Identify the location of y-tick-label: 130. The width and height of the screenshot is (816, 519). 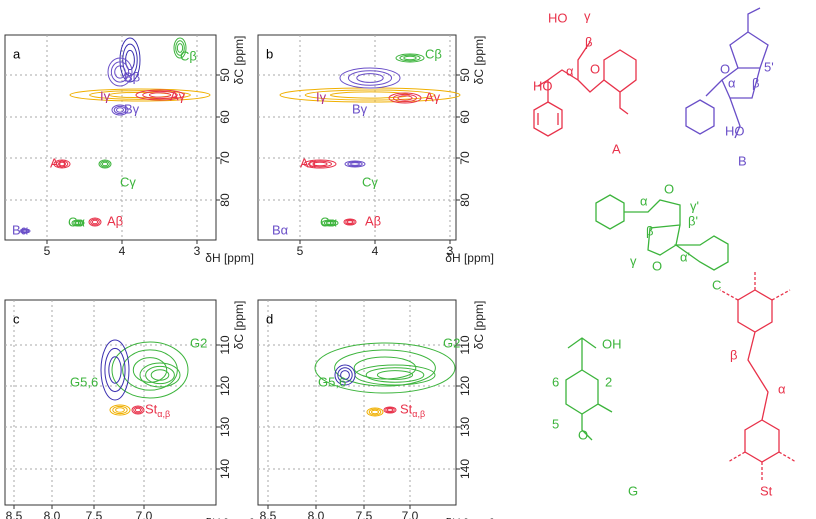
(225, 427).